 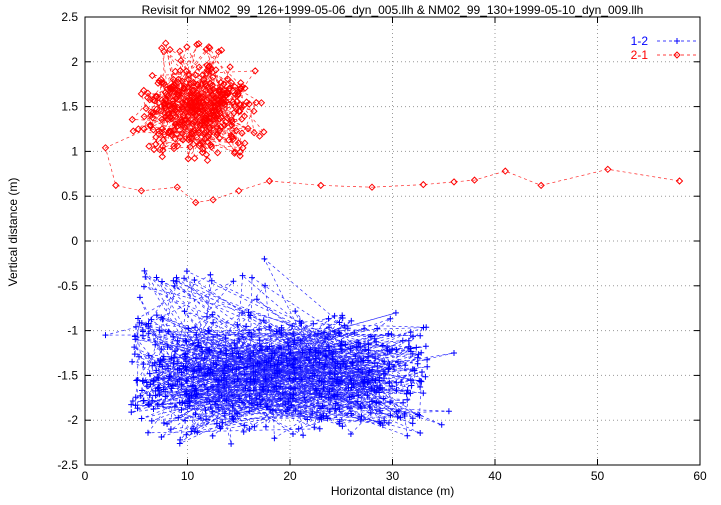 I want to click on x-tick-label: 30, so click(x=393, y=476).